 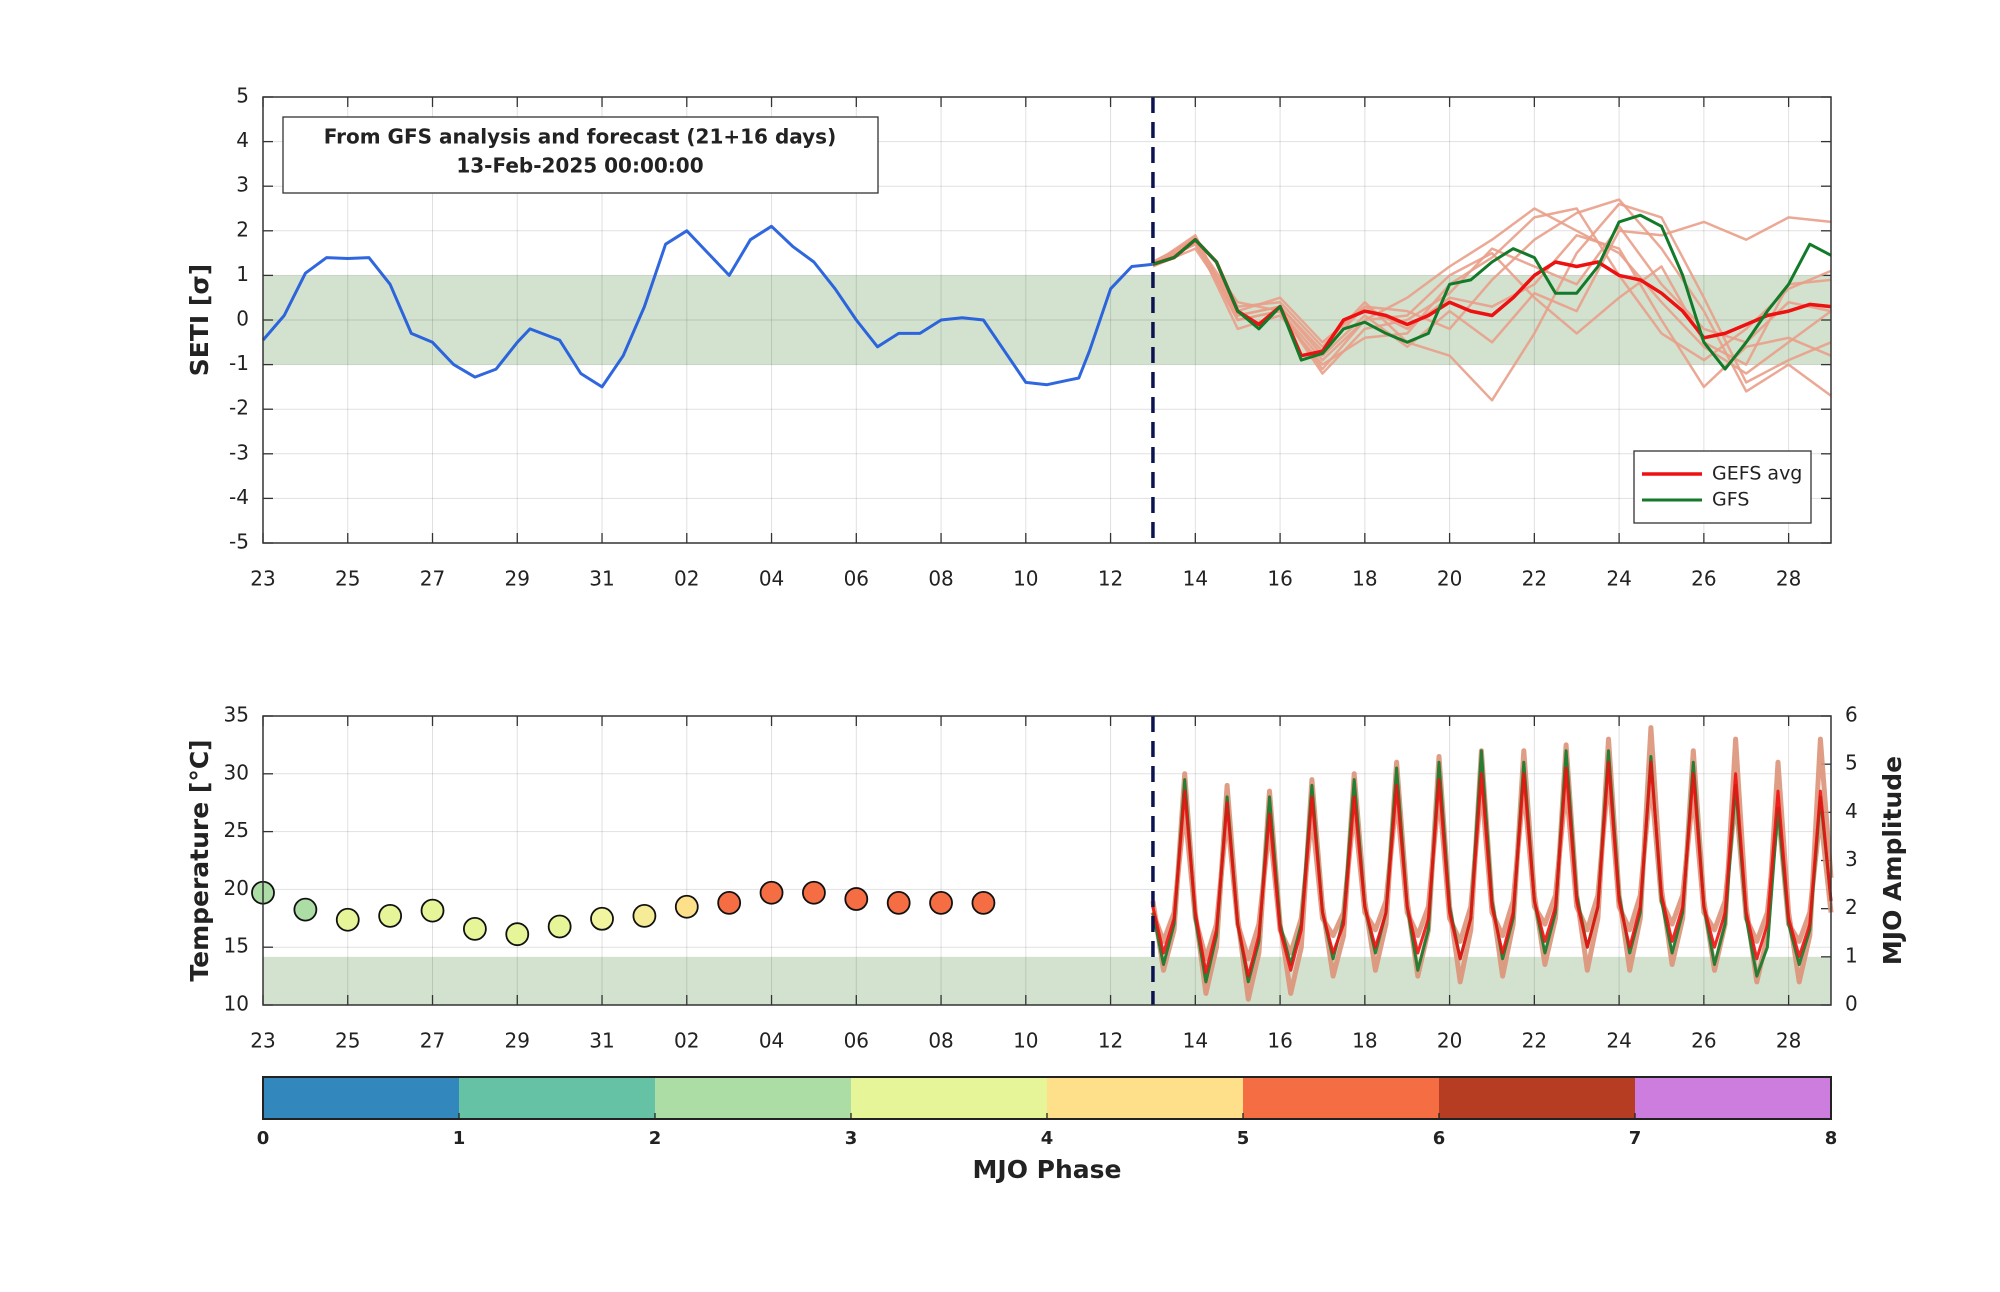 I want to click on colorbar-tick-label: 1, so click(x=459, y=1138).